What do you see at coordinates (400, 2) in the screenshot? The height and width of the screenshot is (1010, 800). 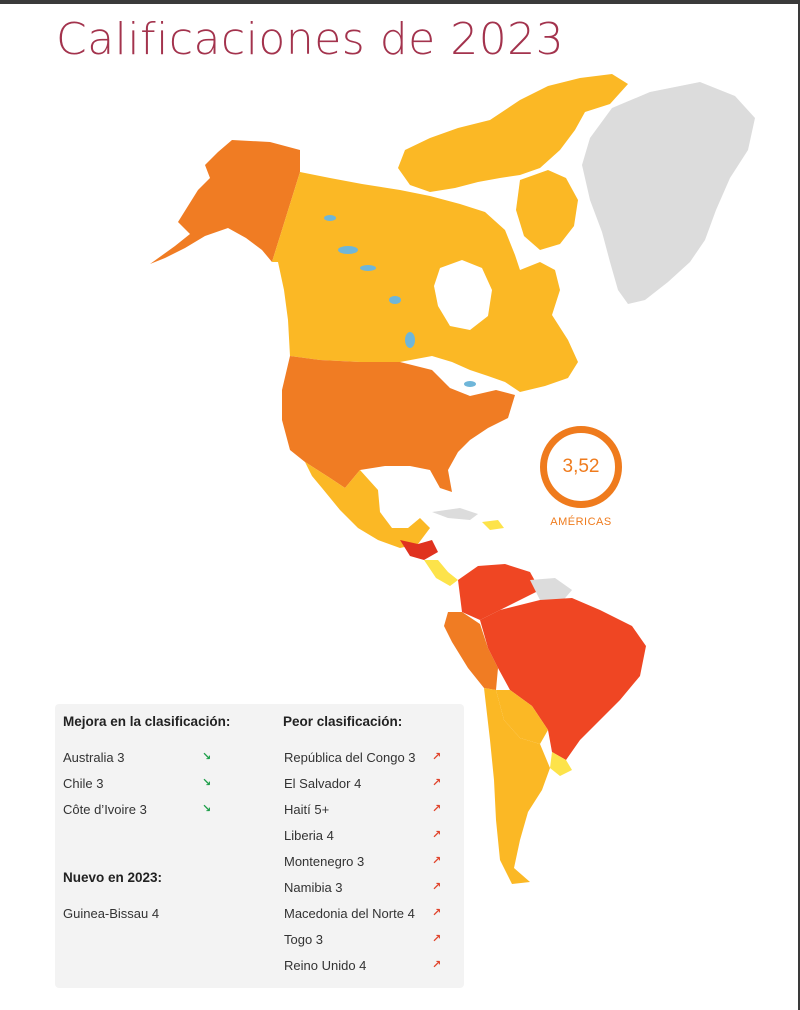 I see `top-border` at bounding box center [400, 2].